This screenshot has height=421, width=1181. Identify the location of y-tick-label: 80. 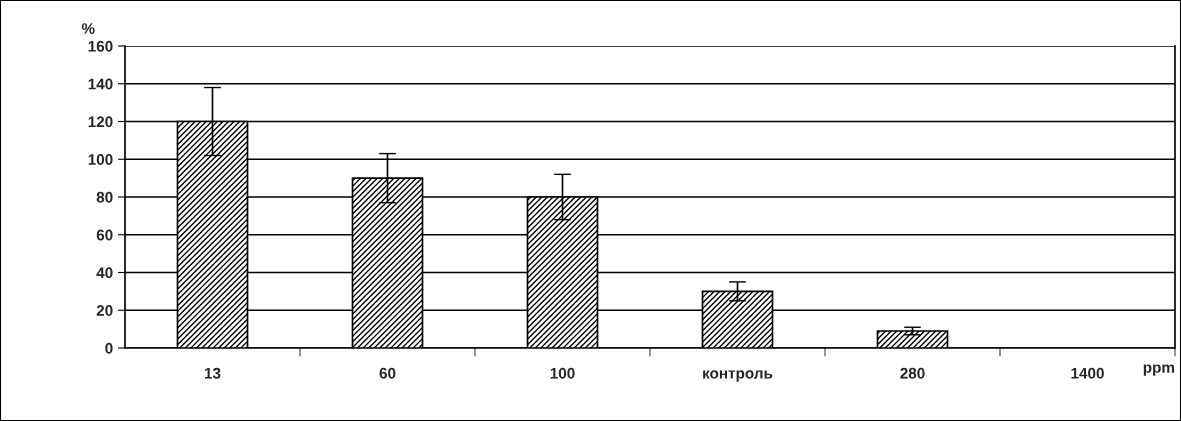
(104, 197).